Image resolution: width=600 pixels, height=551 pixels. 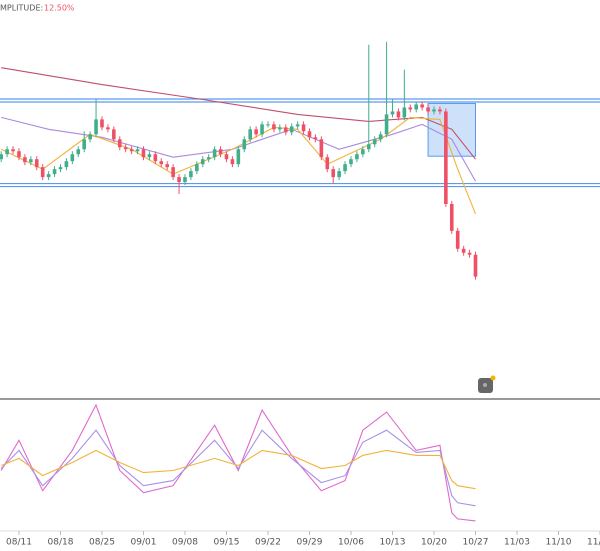 I want to click on x-tick-label: 10/06, so click(x=351, y=543).